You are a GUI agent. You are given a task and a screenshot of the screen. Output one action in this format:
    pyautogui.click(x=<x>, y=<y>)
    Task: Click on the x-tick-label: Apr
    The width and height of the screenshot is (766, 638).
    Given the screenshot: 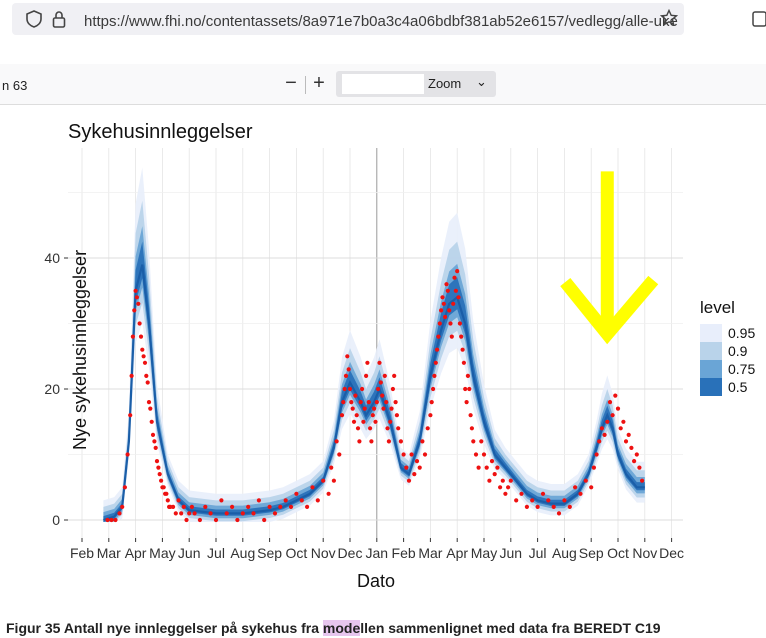 What is the action you would take?
    pyautogui.click(x=457, y=553)
    